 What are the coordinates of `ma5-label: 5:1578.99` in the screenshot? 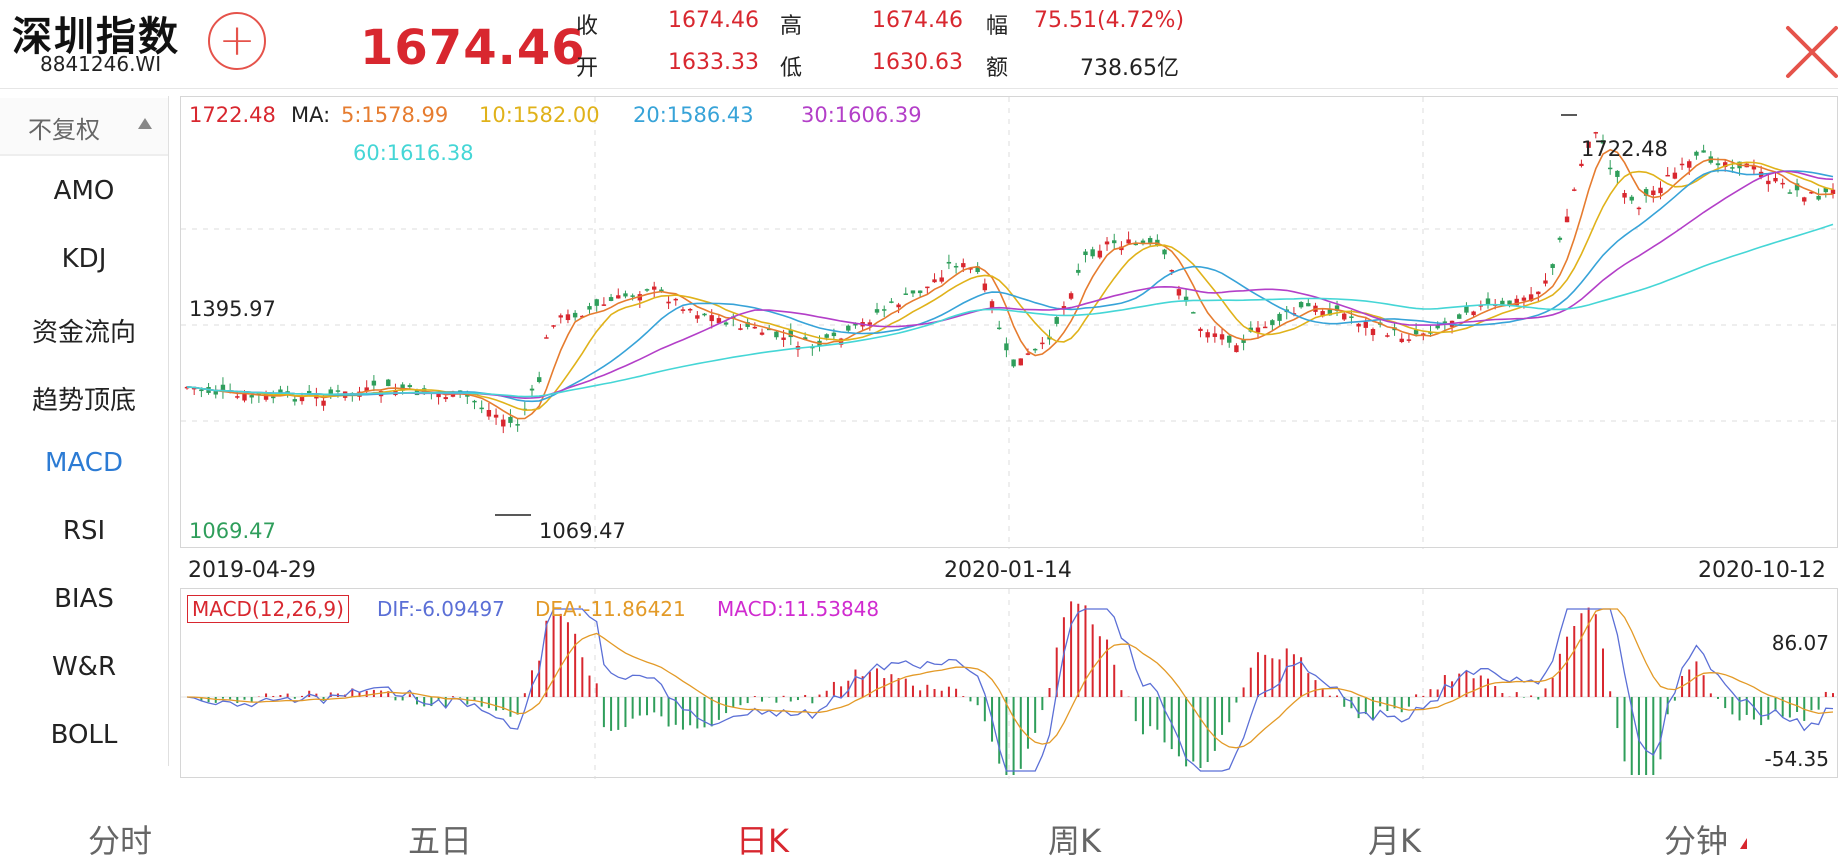 It's located at (395, 115).